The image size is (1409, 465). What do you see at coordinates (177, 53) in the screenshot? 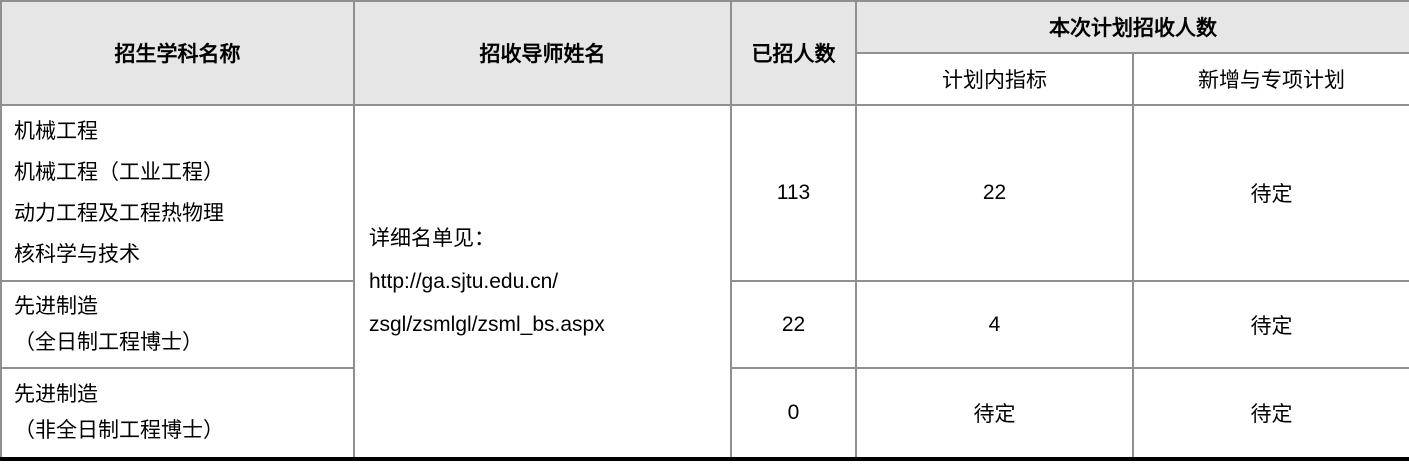
I see `header-subject-name: 招生学科名称` at bounding box center [177, 53].